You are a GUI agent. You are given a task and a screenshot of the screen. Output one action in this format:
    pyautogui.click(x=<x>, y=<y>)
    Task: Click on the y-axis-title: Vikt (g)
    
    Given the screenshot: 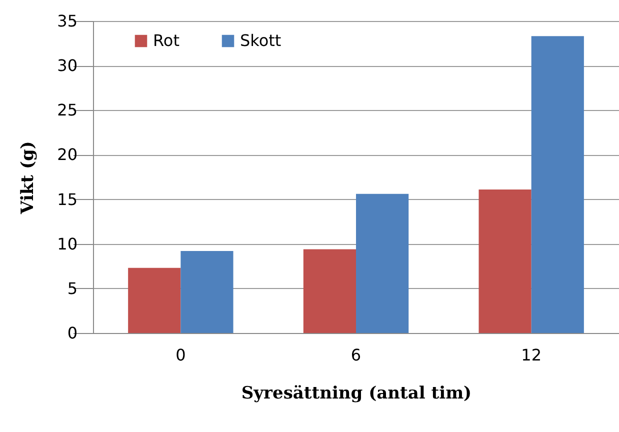 What is the action you would take?
    pyautogui.click(x=28, y=178)
    